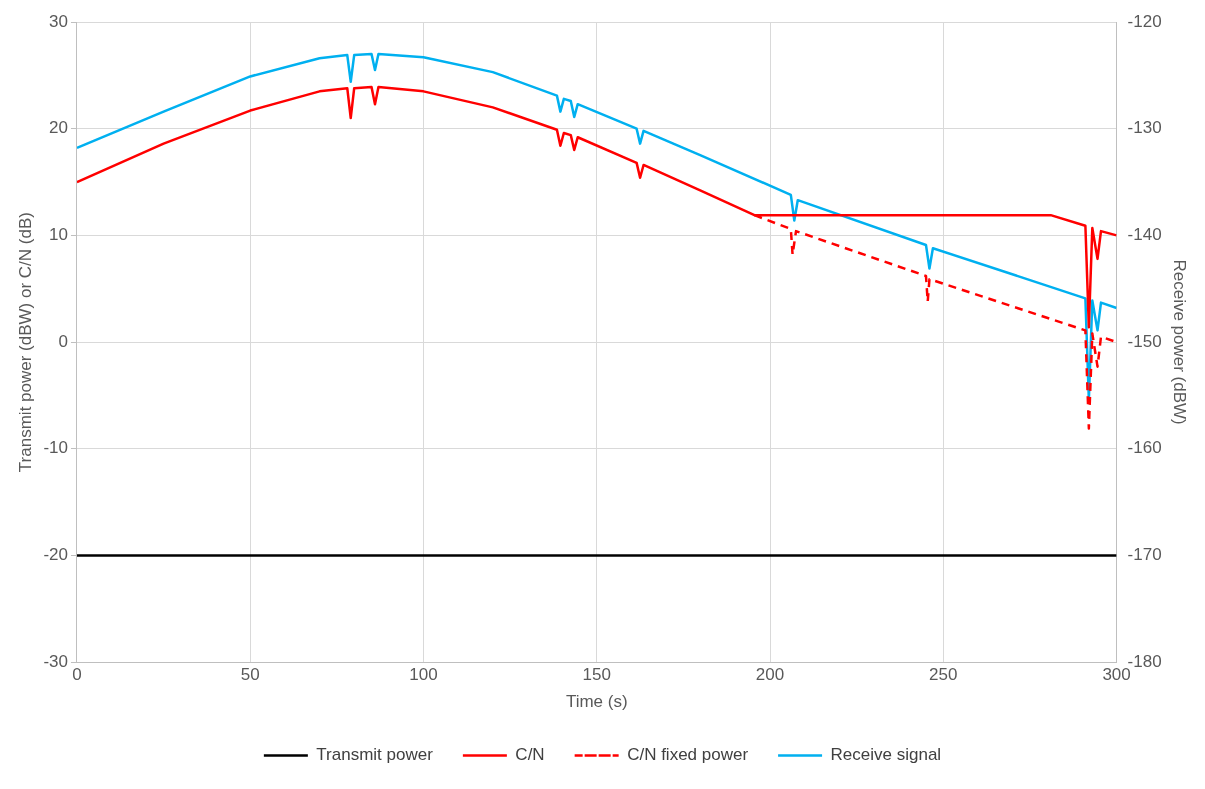 The height and width of the screenshot is (789, 1205). What do you see at coordinates (770, 675) in the screenshot?
I see `x-tick-label: 200` at bounding box center [770, 675].